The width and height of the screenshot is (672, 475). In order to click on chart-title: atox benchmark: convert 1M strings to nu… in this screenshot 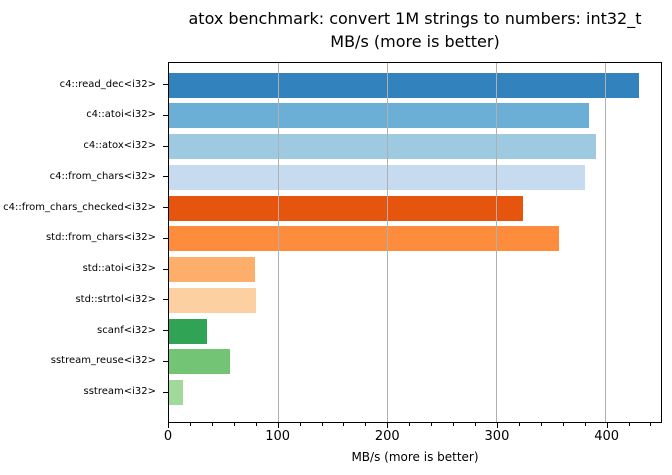, I will do `click(415, 30)`.